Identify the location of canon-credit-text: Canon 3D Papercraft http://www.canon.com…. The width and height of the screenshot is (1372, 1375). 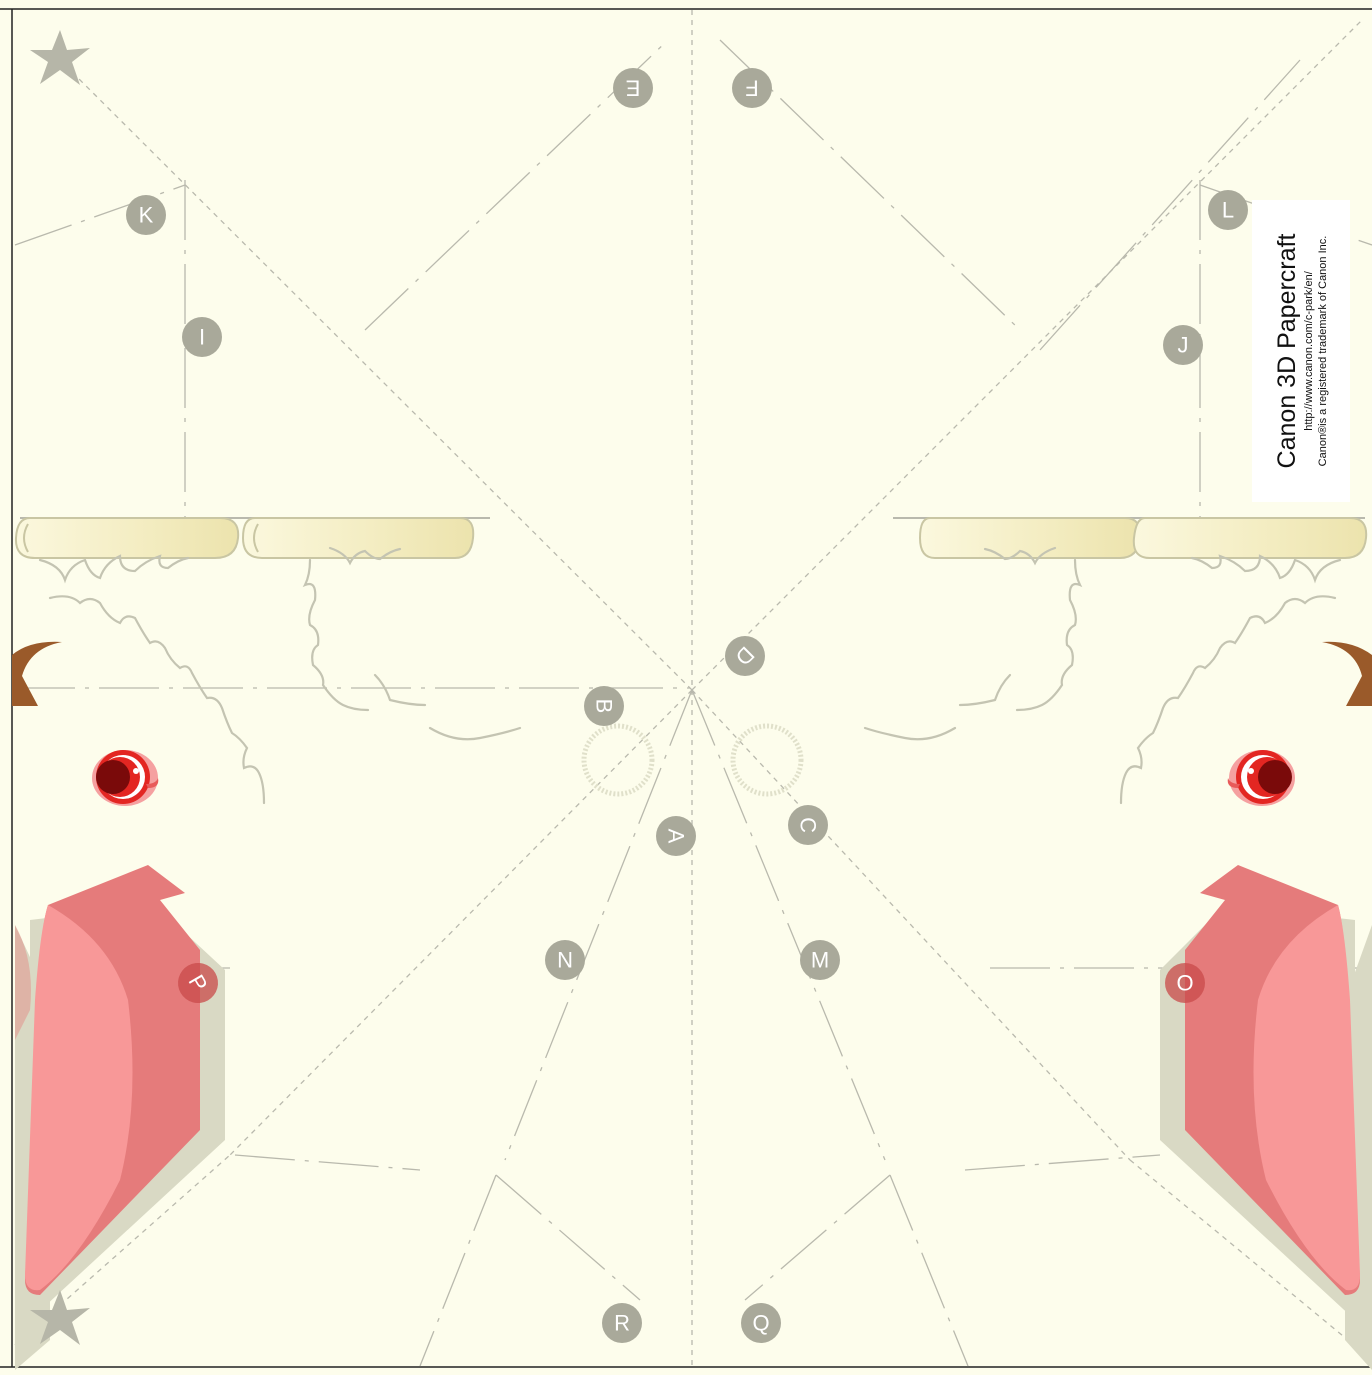
(1301, 351).